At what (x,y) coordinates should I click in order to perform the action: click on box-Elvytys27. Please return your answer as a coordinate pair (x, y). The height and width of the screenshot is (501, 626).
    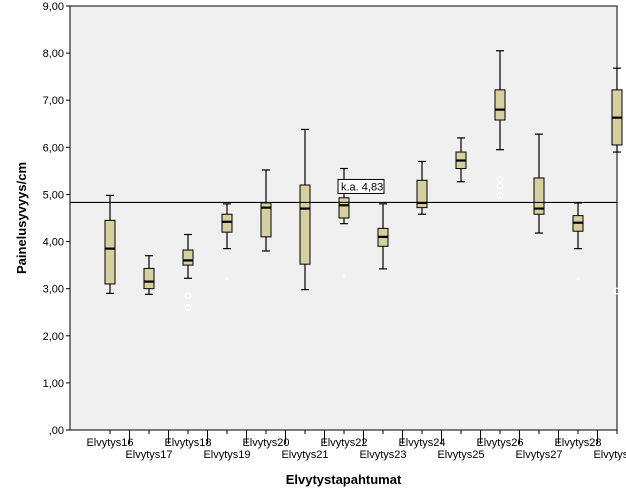
    Looking at the image, I should click on (539, 183).